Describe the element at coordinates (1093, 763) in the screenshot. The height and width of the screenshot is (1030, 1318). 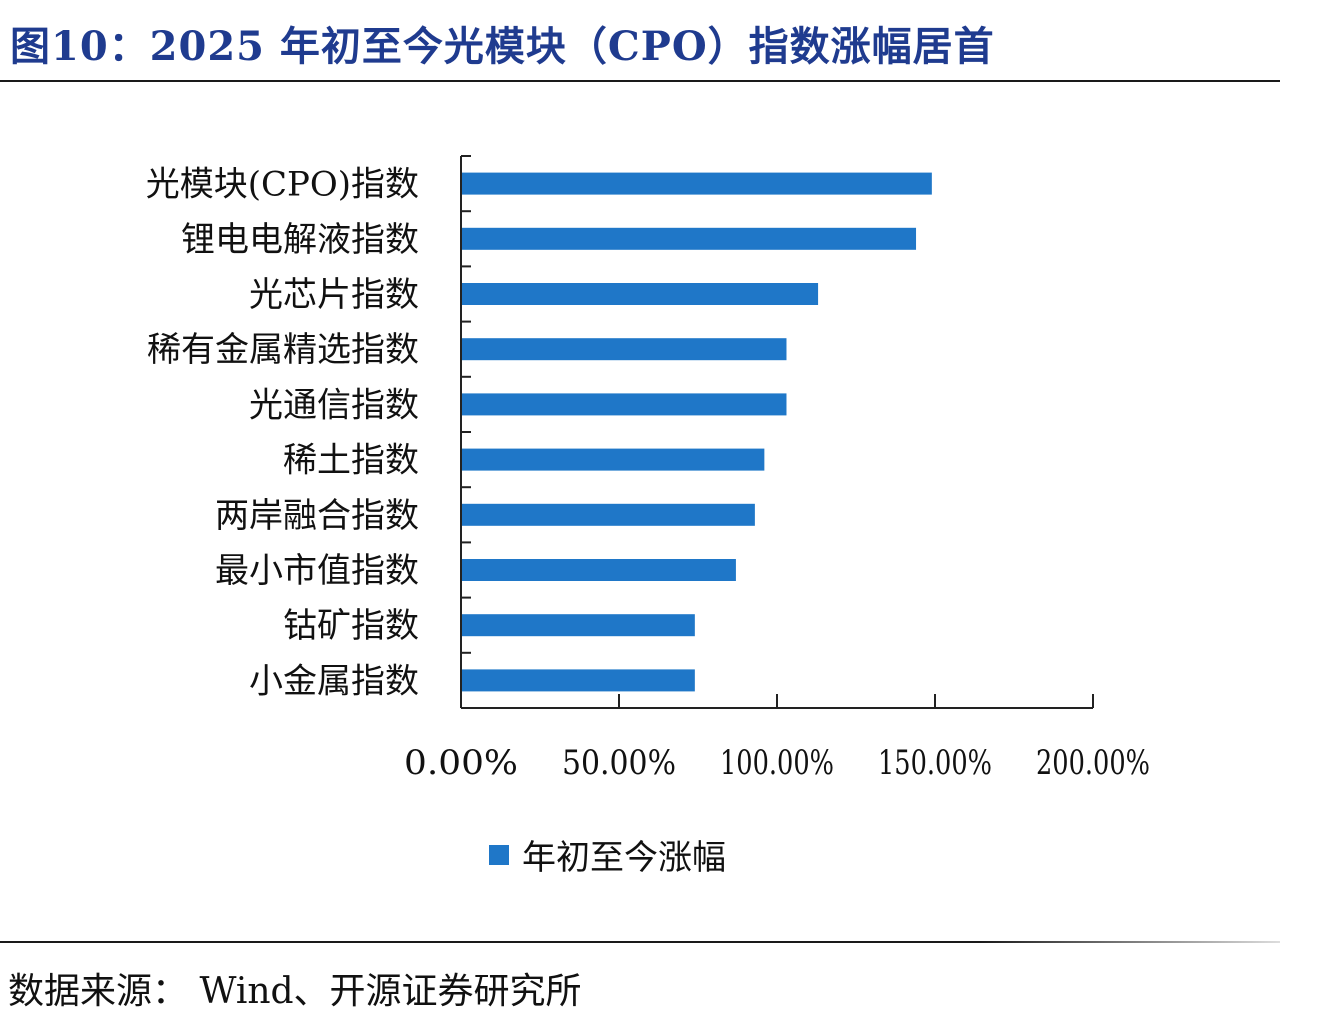
I see `x-tick-label: 200.00%` at that location.